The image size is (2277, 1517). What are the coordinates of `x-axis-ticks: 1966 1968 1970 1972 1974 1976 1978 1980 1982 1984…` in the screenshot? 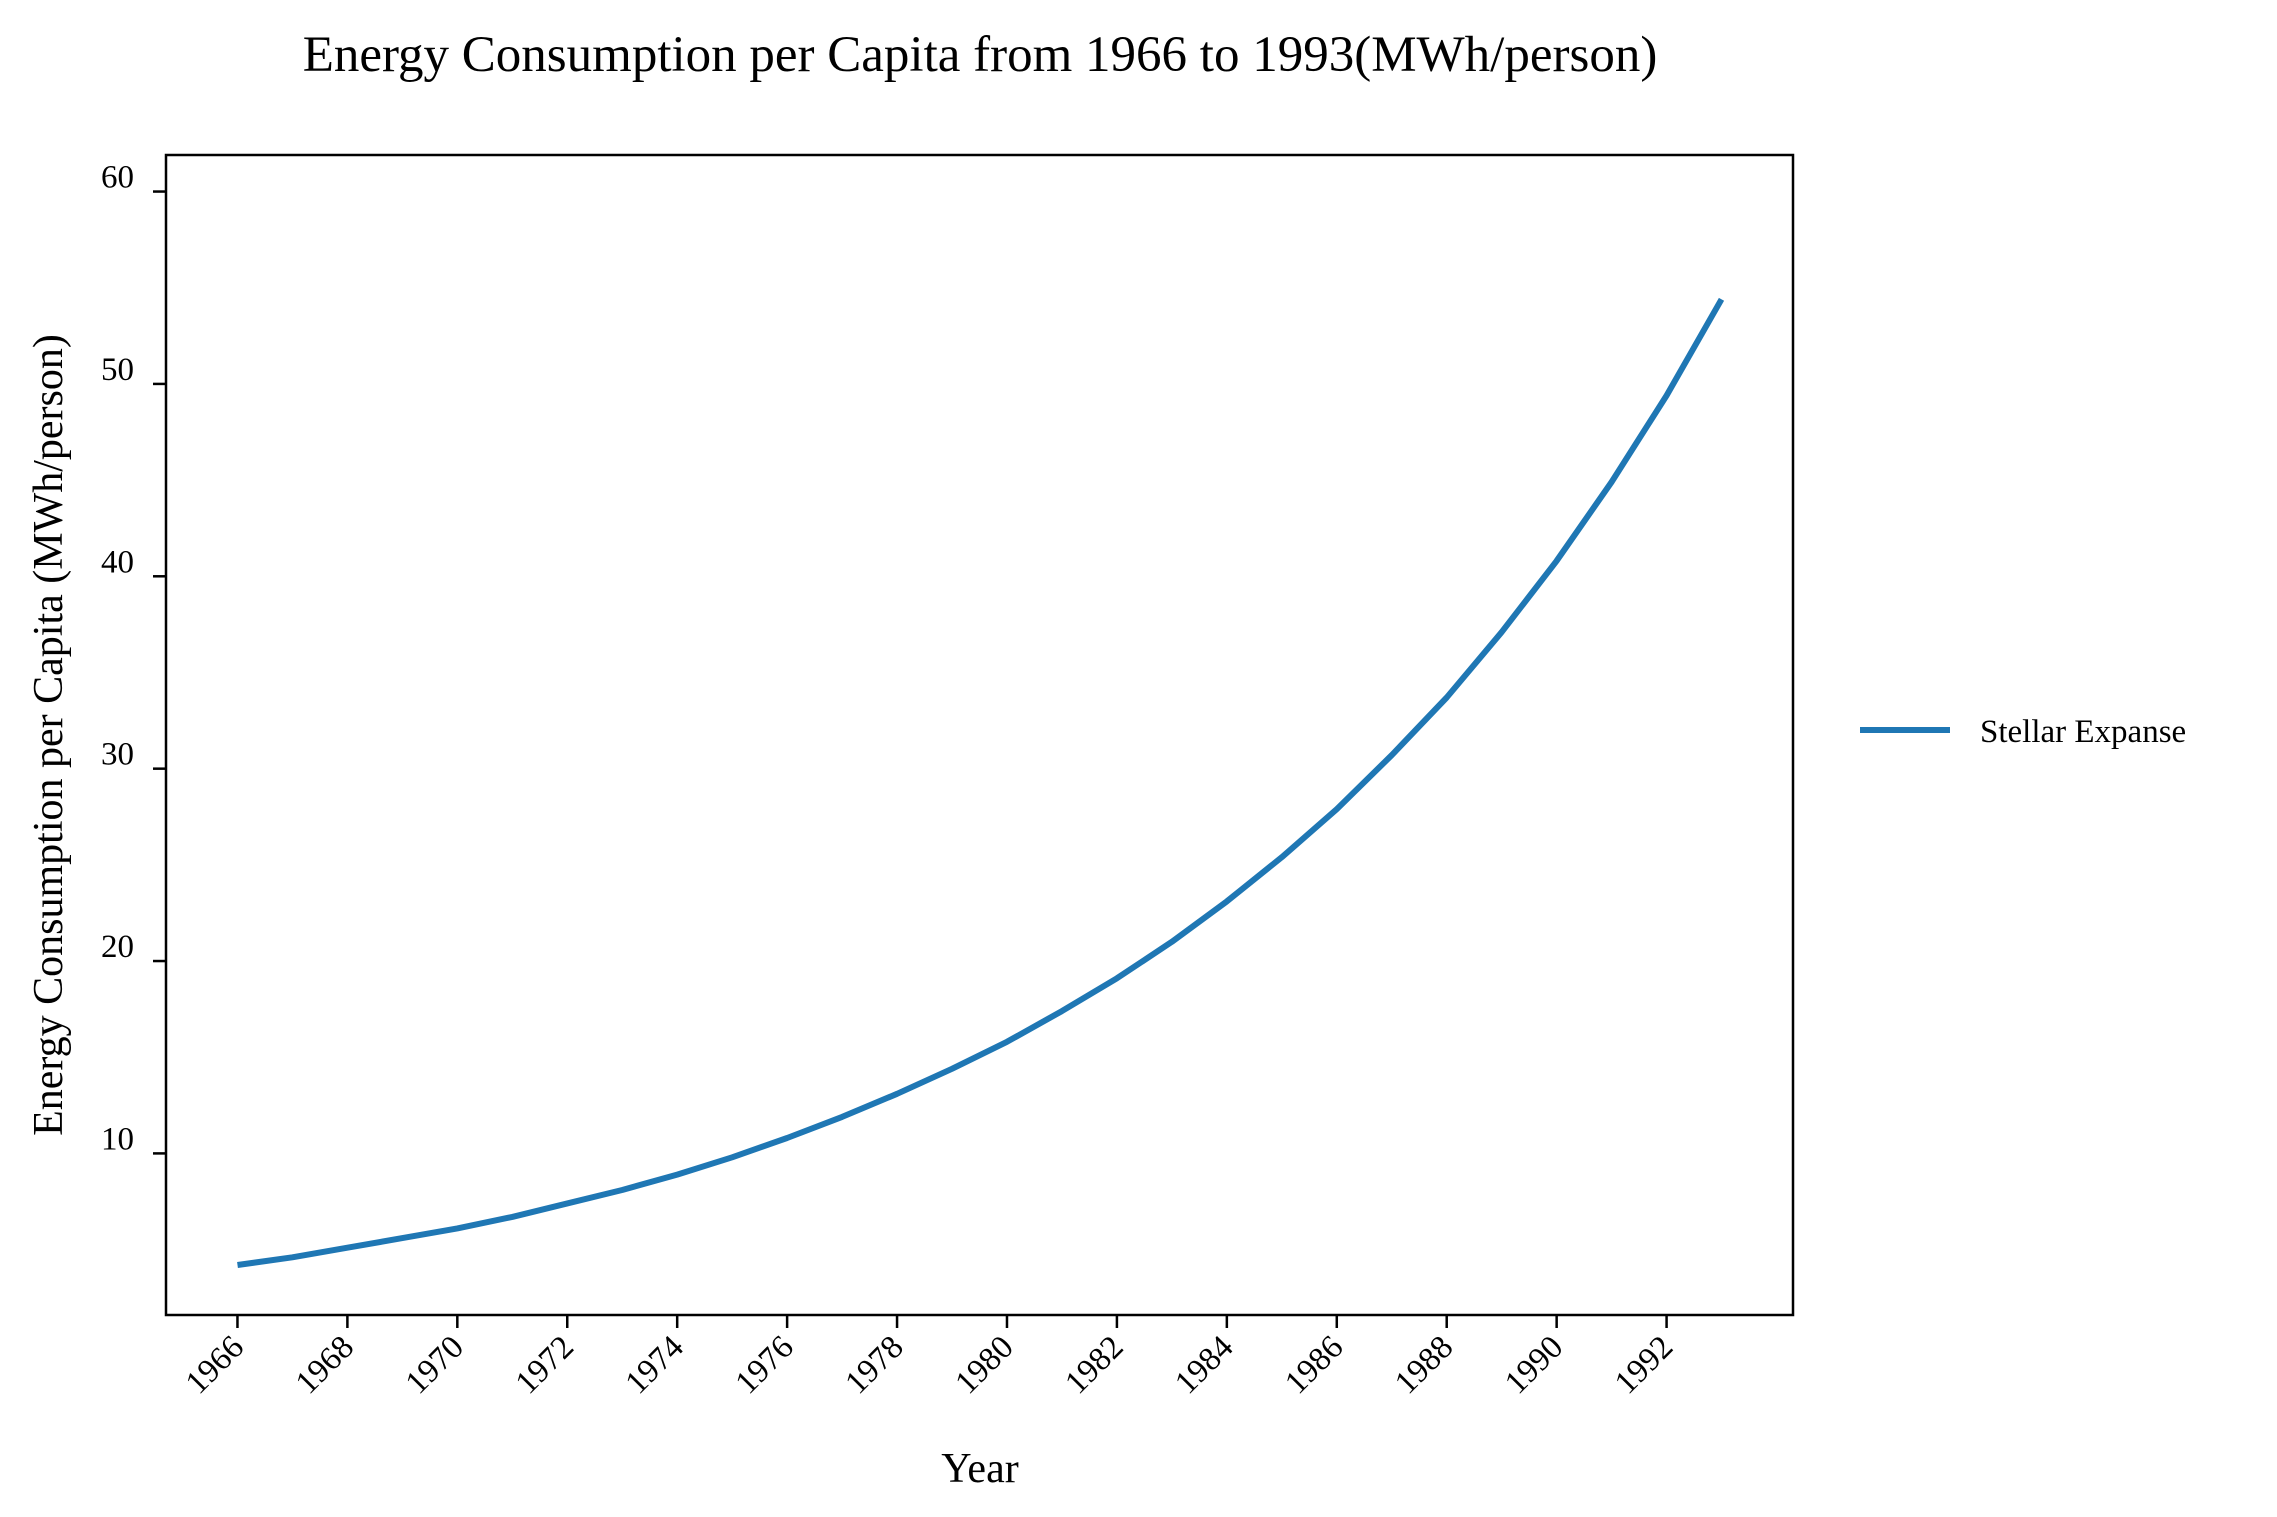 It's located at (929, 1358).